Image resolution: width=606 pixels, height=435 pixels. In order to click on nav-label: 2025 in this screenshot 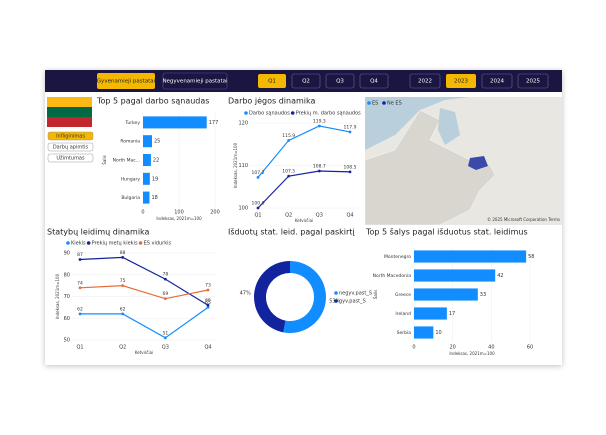, I will do `click(533, 82)`.